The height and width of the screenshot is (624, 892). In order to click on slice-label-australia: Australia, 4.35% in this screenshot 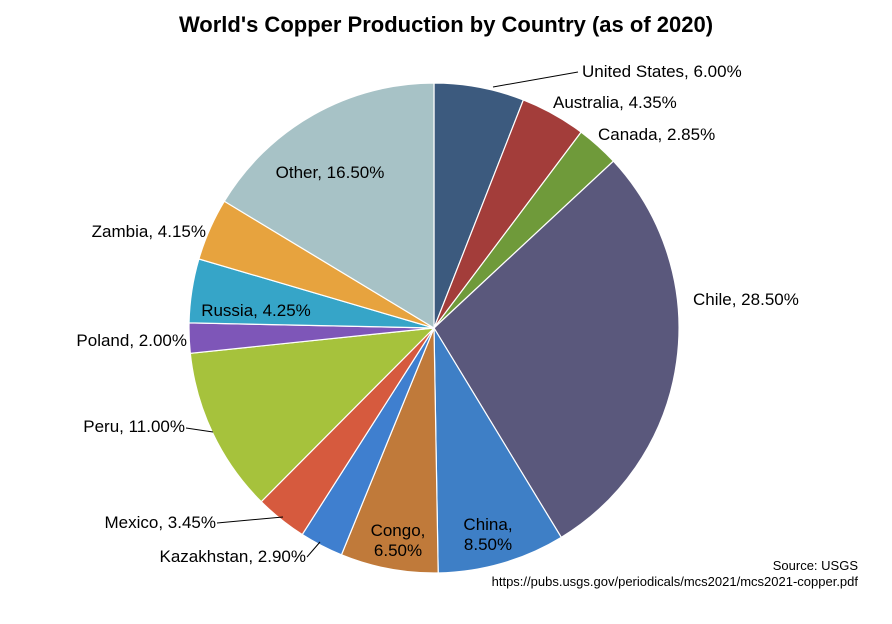, I will do `click(615, 102)`.